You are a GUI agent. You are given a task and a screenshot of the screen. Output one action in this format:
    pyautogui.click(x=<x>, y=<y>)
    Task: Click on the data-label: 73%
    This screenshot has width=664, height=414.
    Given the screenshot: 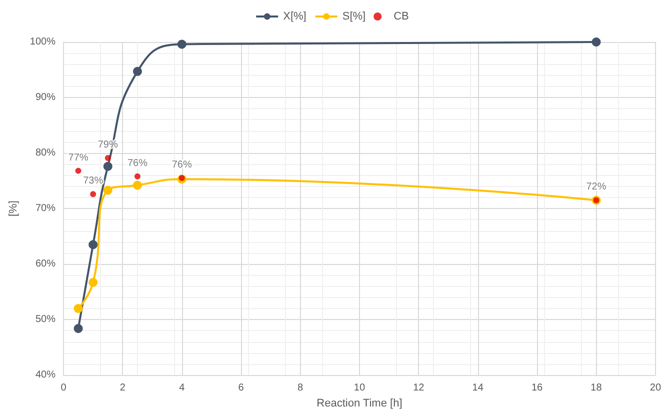 What is the action you would take?
    pyautogui.click(x=93, y=181)
    